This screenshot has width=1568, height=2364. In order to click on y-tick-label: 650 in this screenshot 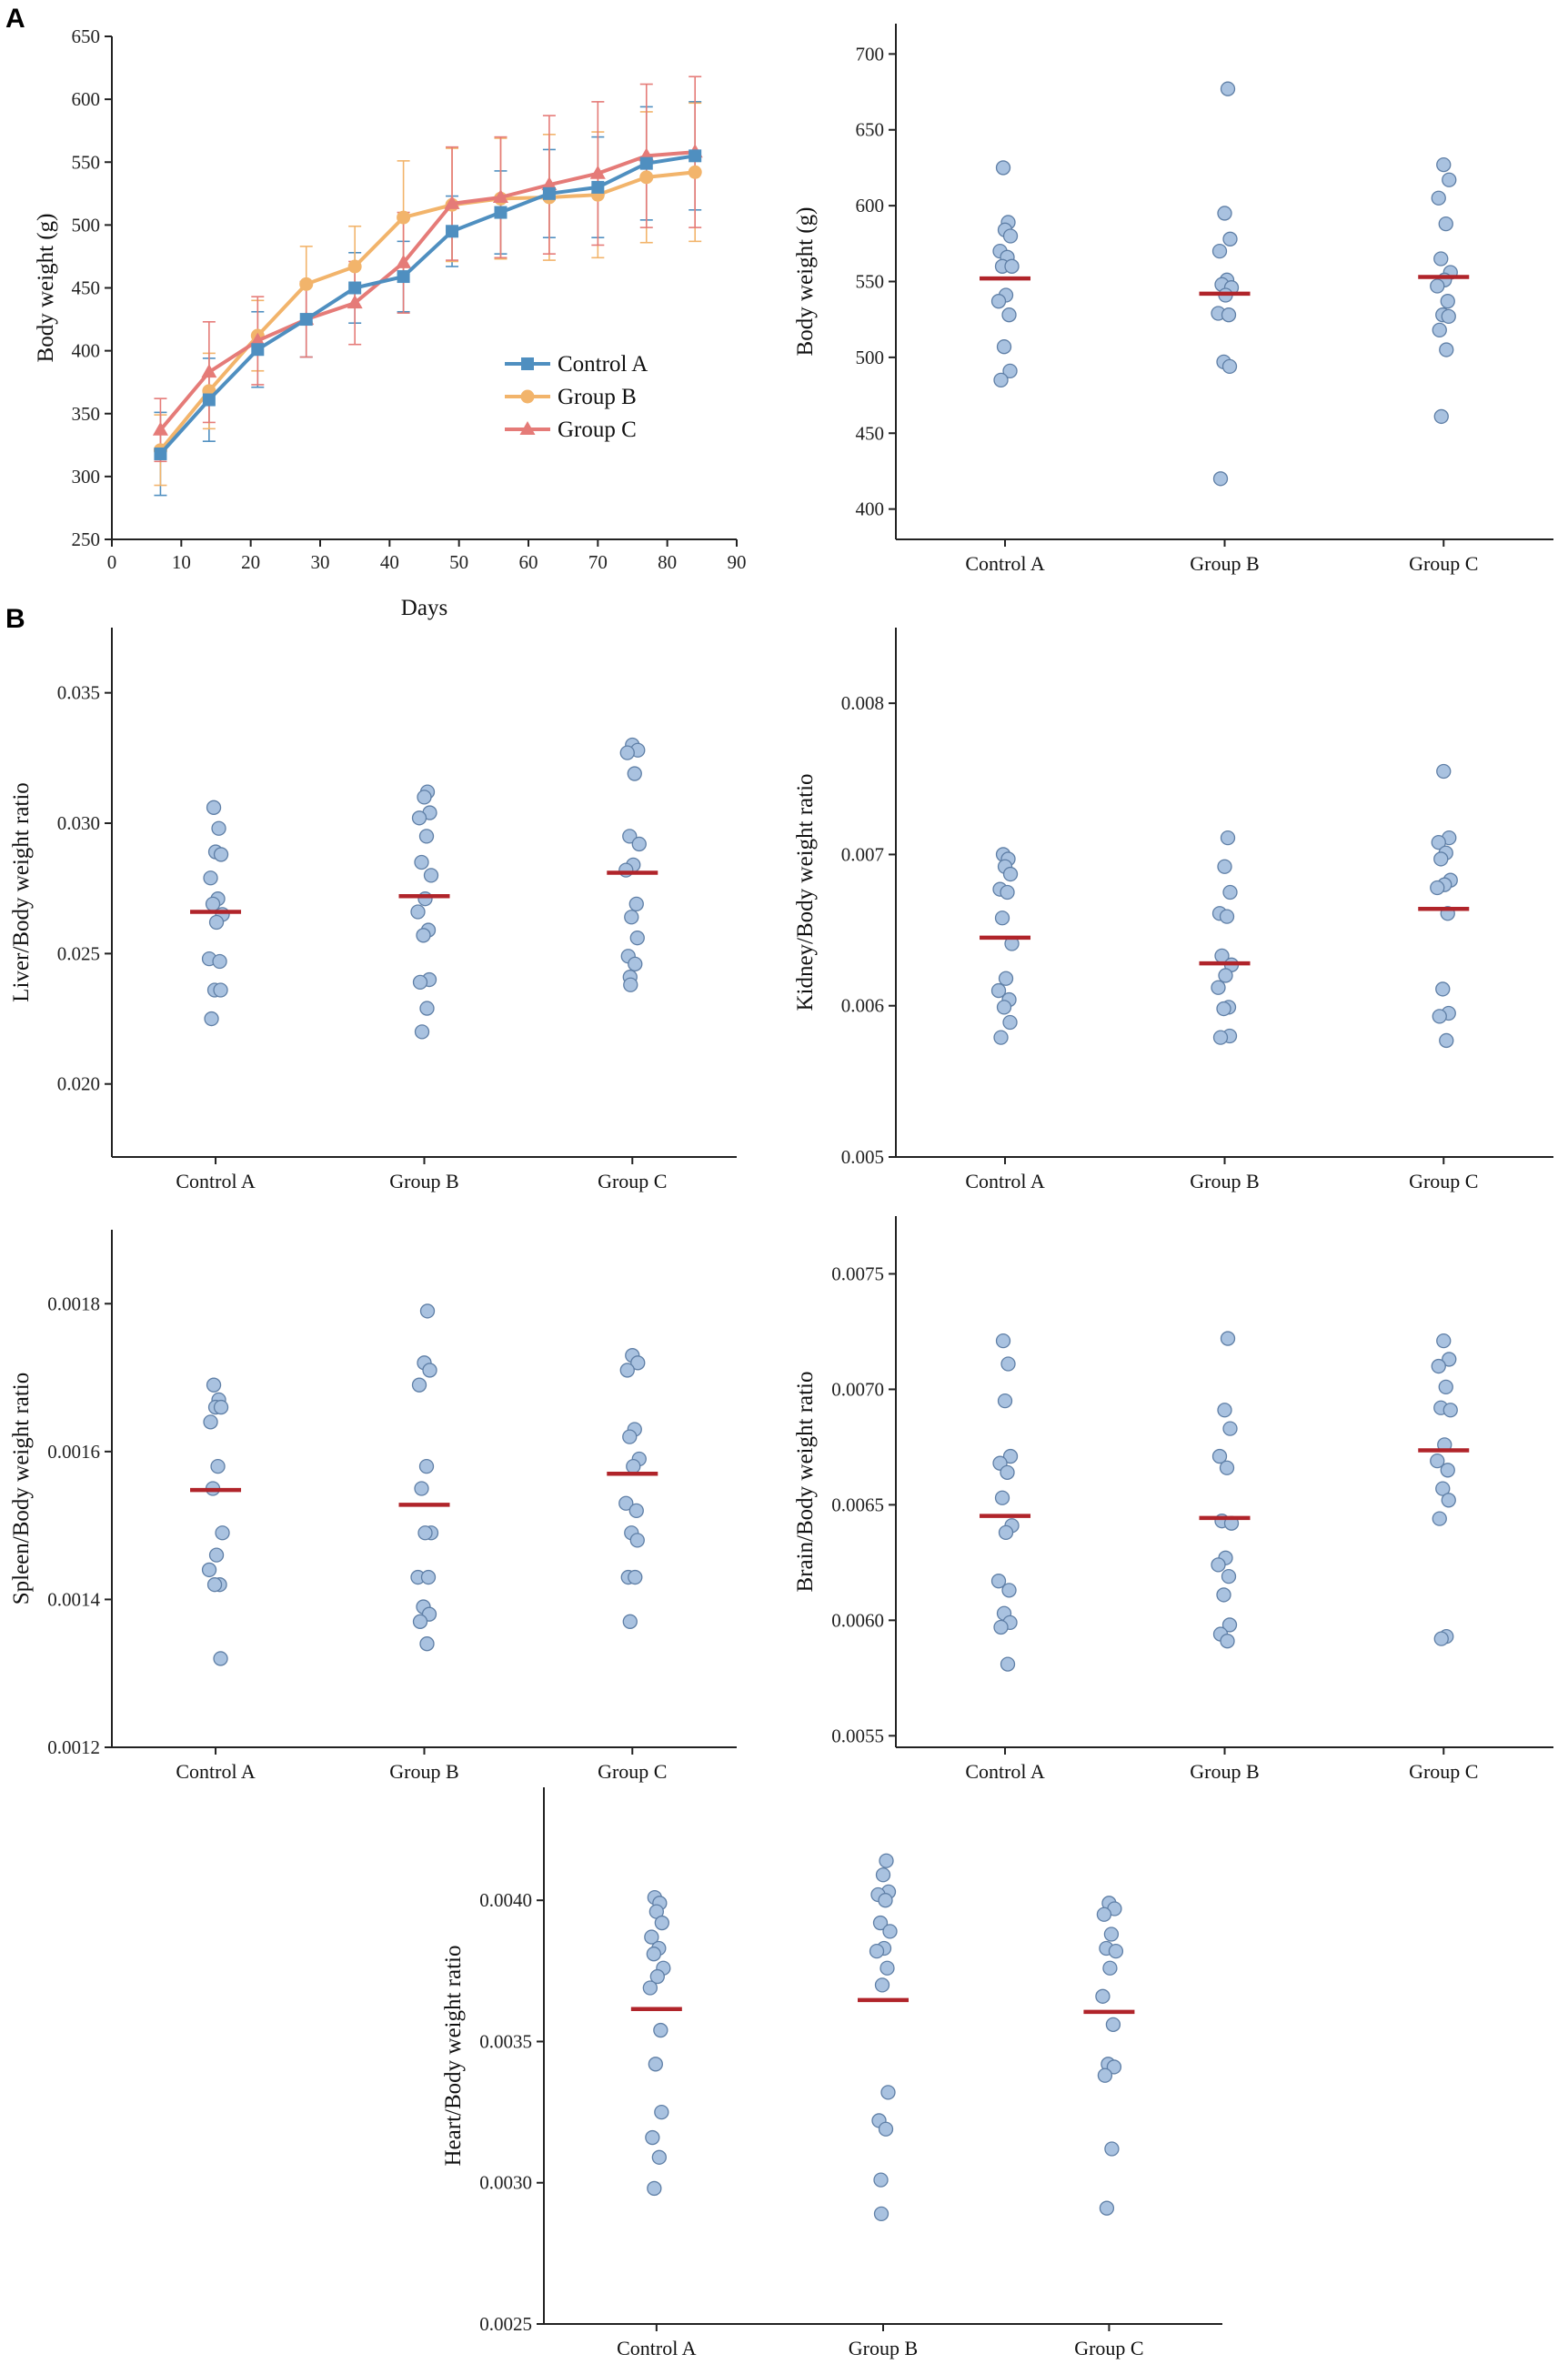, I will do `click(86, 36)`.